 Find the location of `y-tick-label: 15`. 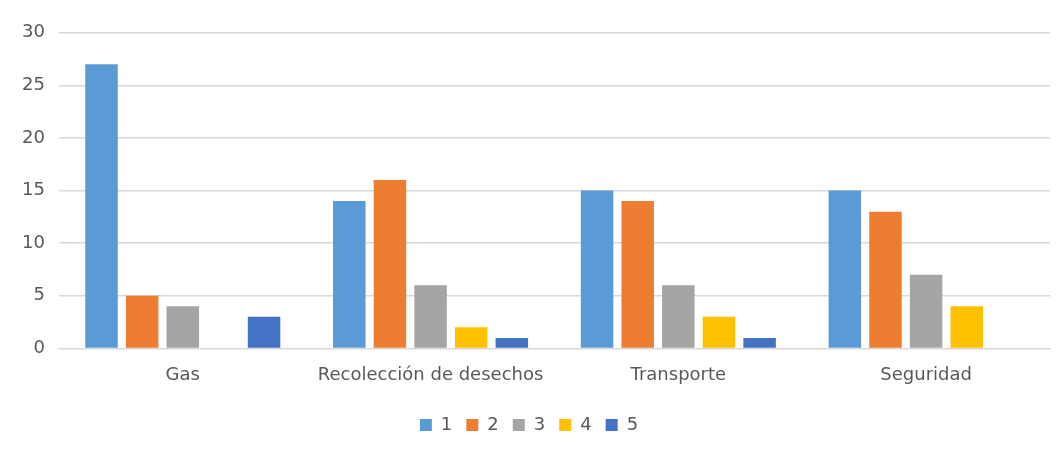

y-tick-label: 15 is located at coordinates (33, 189).